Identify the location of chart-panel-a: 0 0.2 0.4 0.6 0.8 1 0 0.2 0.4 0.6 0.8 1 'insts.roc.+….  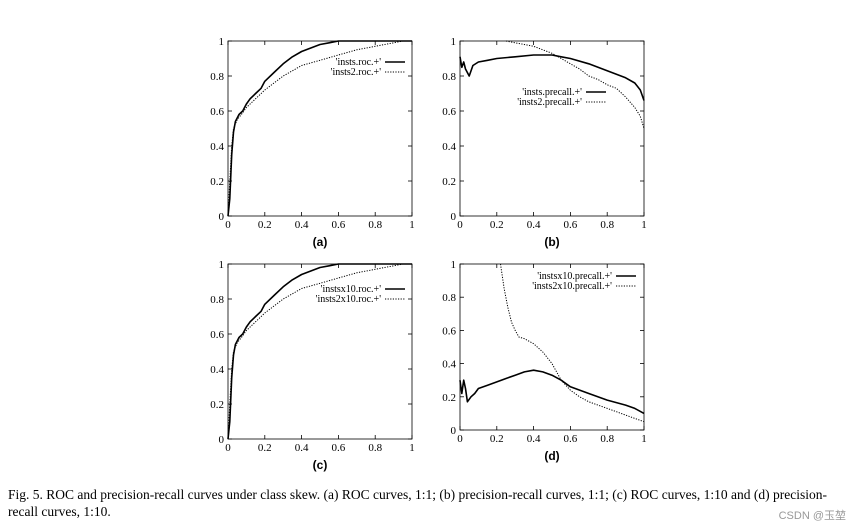
(312, 142).